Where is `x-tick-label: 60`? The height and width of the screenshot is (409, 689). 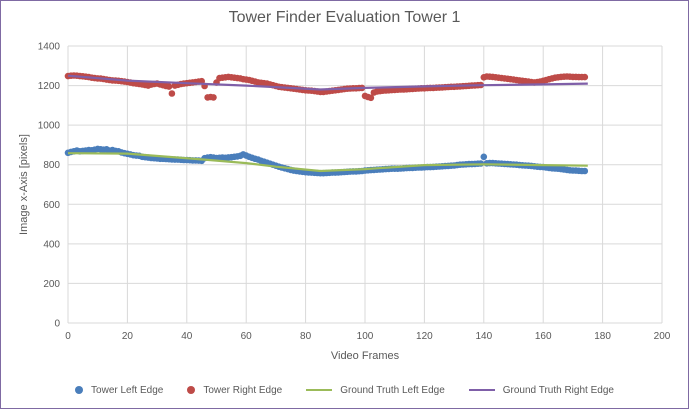 x-tick-label: 60 is located at coordinates (247, 336).